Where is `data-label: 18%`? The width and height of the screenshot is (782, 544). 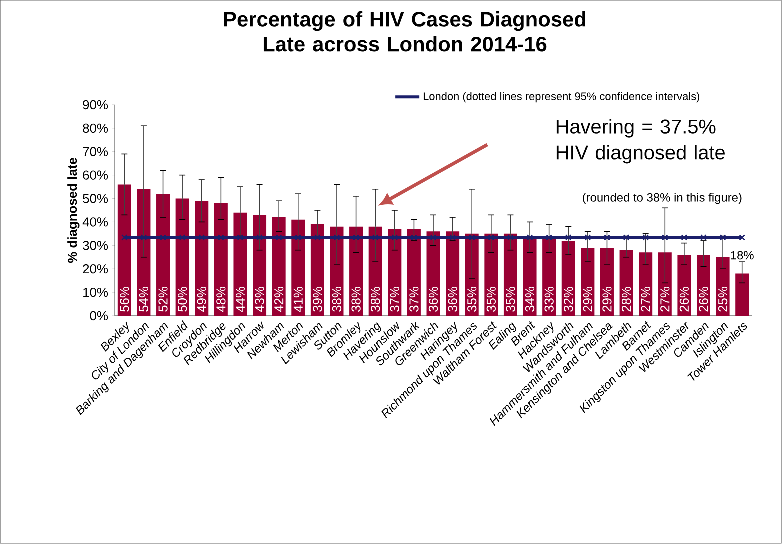
data-label: 18% is located at coordinates (742, 255).